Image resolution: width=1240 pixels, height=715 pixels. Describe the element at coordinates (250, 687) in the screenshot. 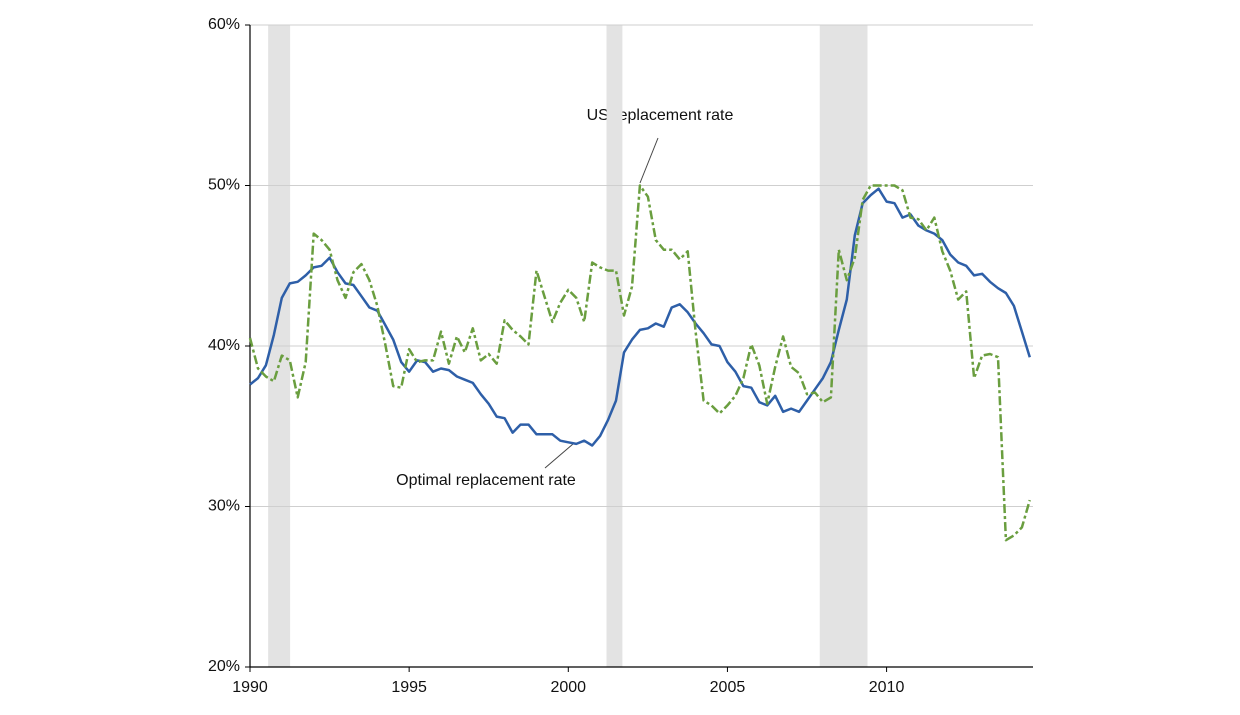

I see `x-tick-label: 1990` at that location.